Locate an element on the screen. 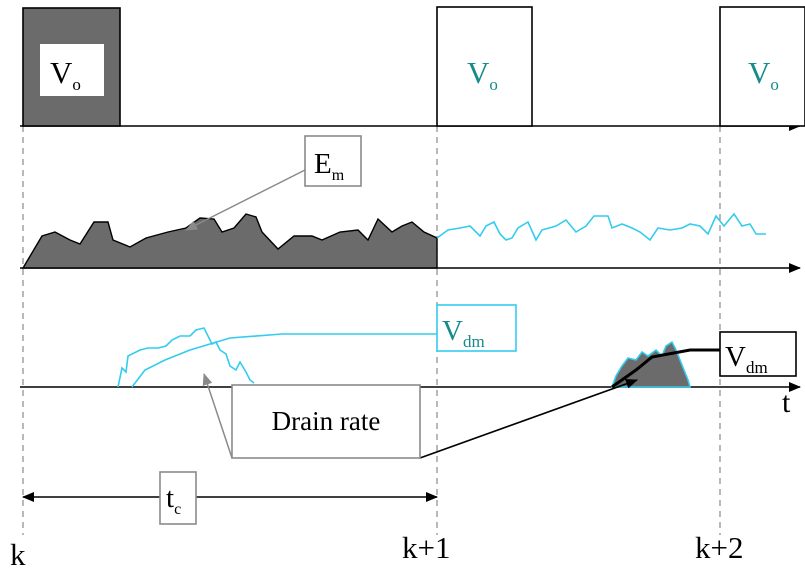  pulse-3-symbol: V is located at coordinates (759, 72).